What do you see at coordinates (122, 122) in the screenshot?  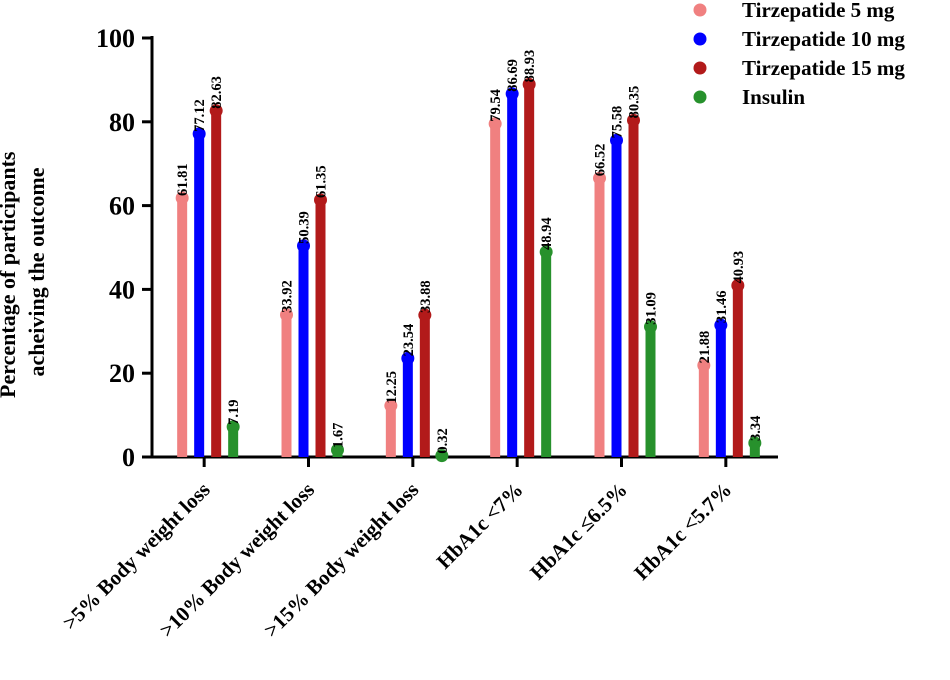 I see `y-tick-label: 80` at bounding box center [122, 122].